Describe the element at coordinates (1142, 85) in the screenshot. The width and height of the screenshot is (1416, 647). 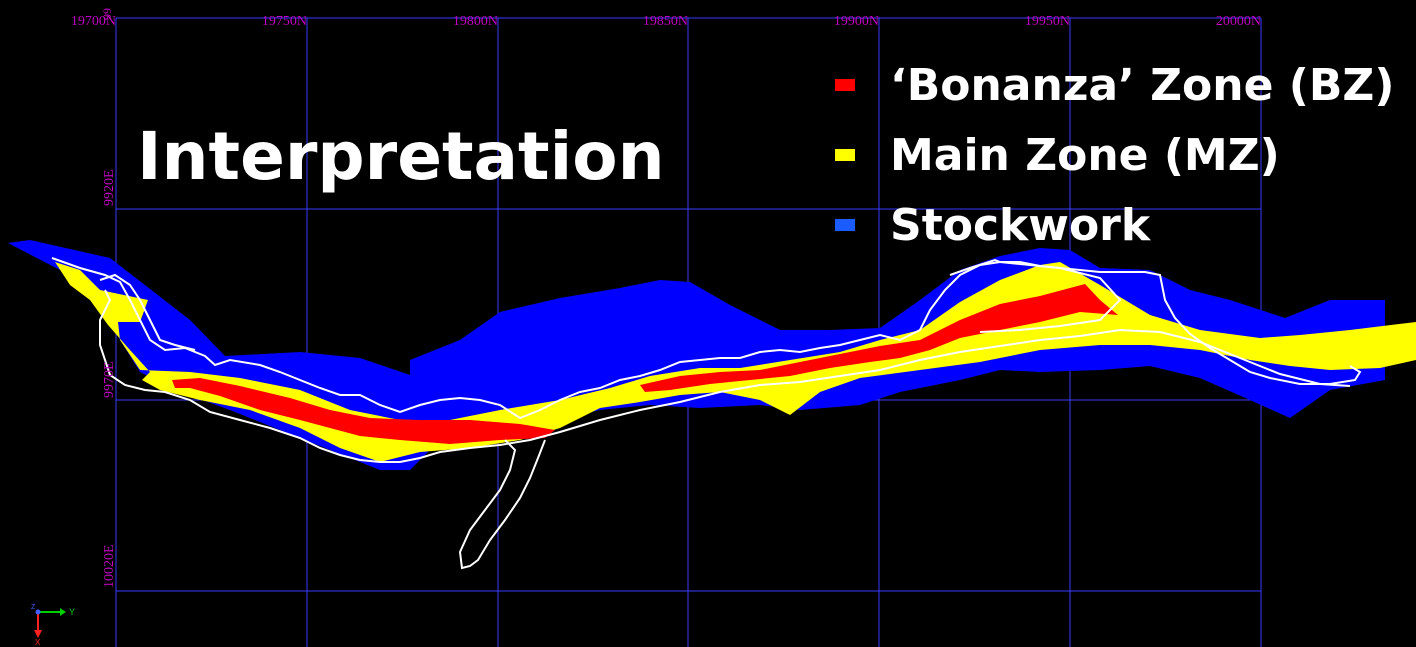
I see `legend-label-bonanza: ‘Bonanza’ Zone (BZ)` at that location.